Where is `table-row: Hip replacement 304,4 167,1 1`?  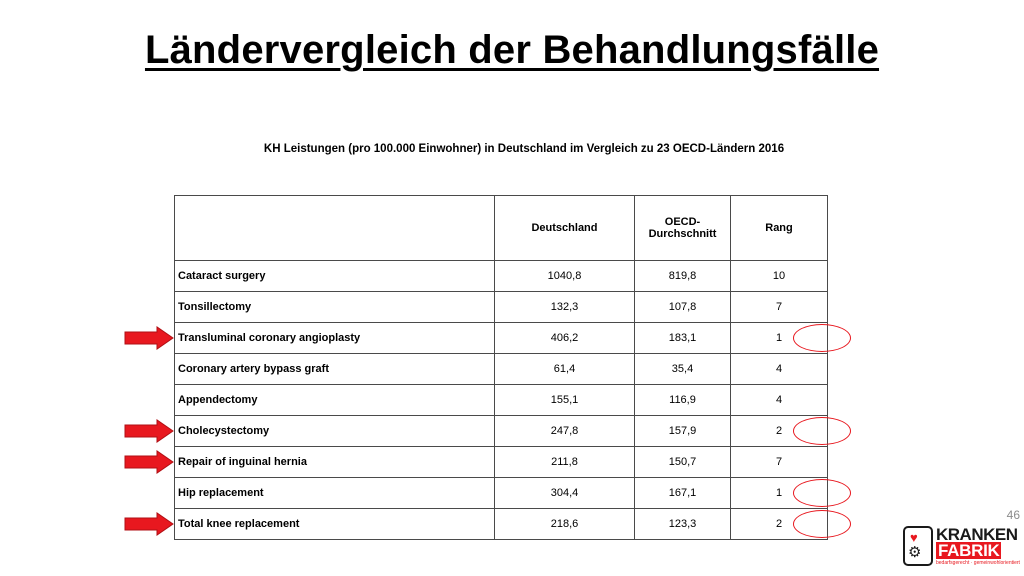
table-row: Hip replacement 304,4 167,1 1 is located at coordinates (501, 493).